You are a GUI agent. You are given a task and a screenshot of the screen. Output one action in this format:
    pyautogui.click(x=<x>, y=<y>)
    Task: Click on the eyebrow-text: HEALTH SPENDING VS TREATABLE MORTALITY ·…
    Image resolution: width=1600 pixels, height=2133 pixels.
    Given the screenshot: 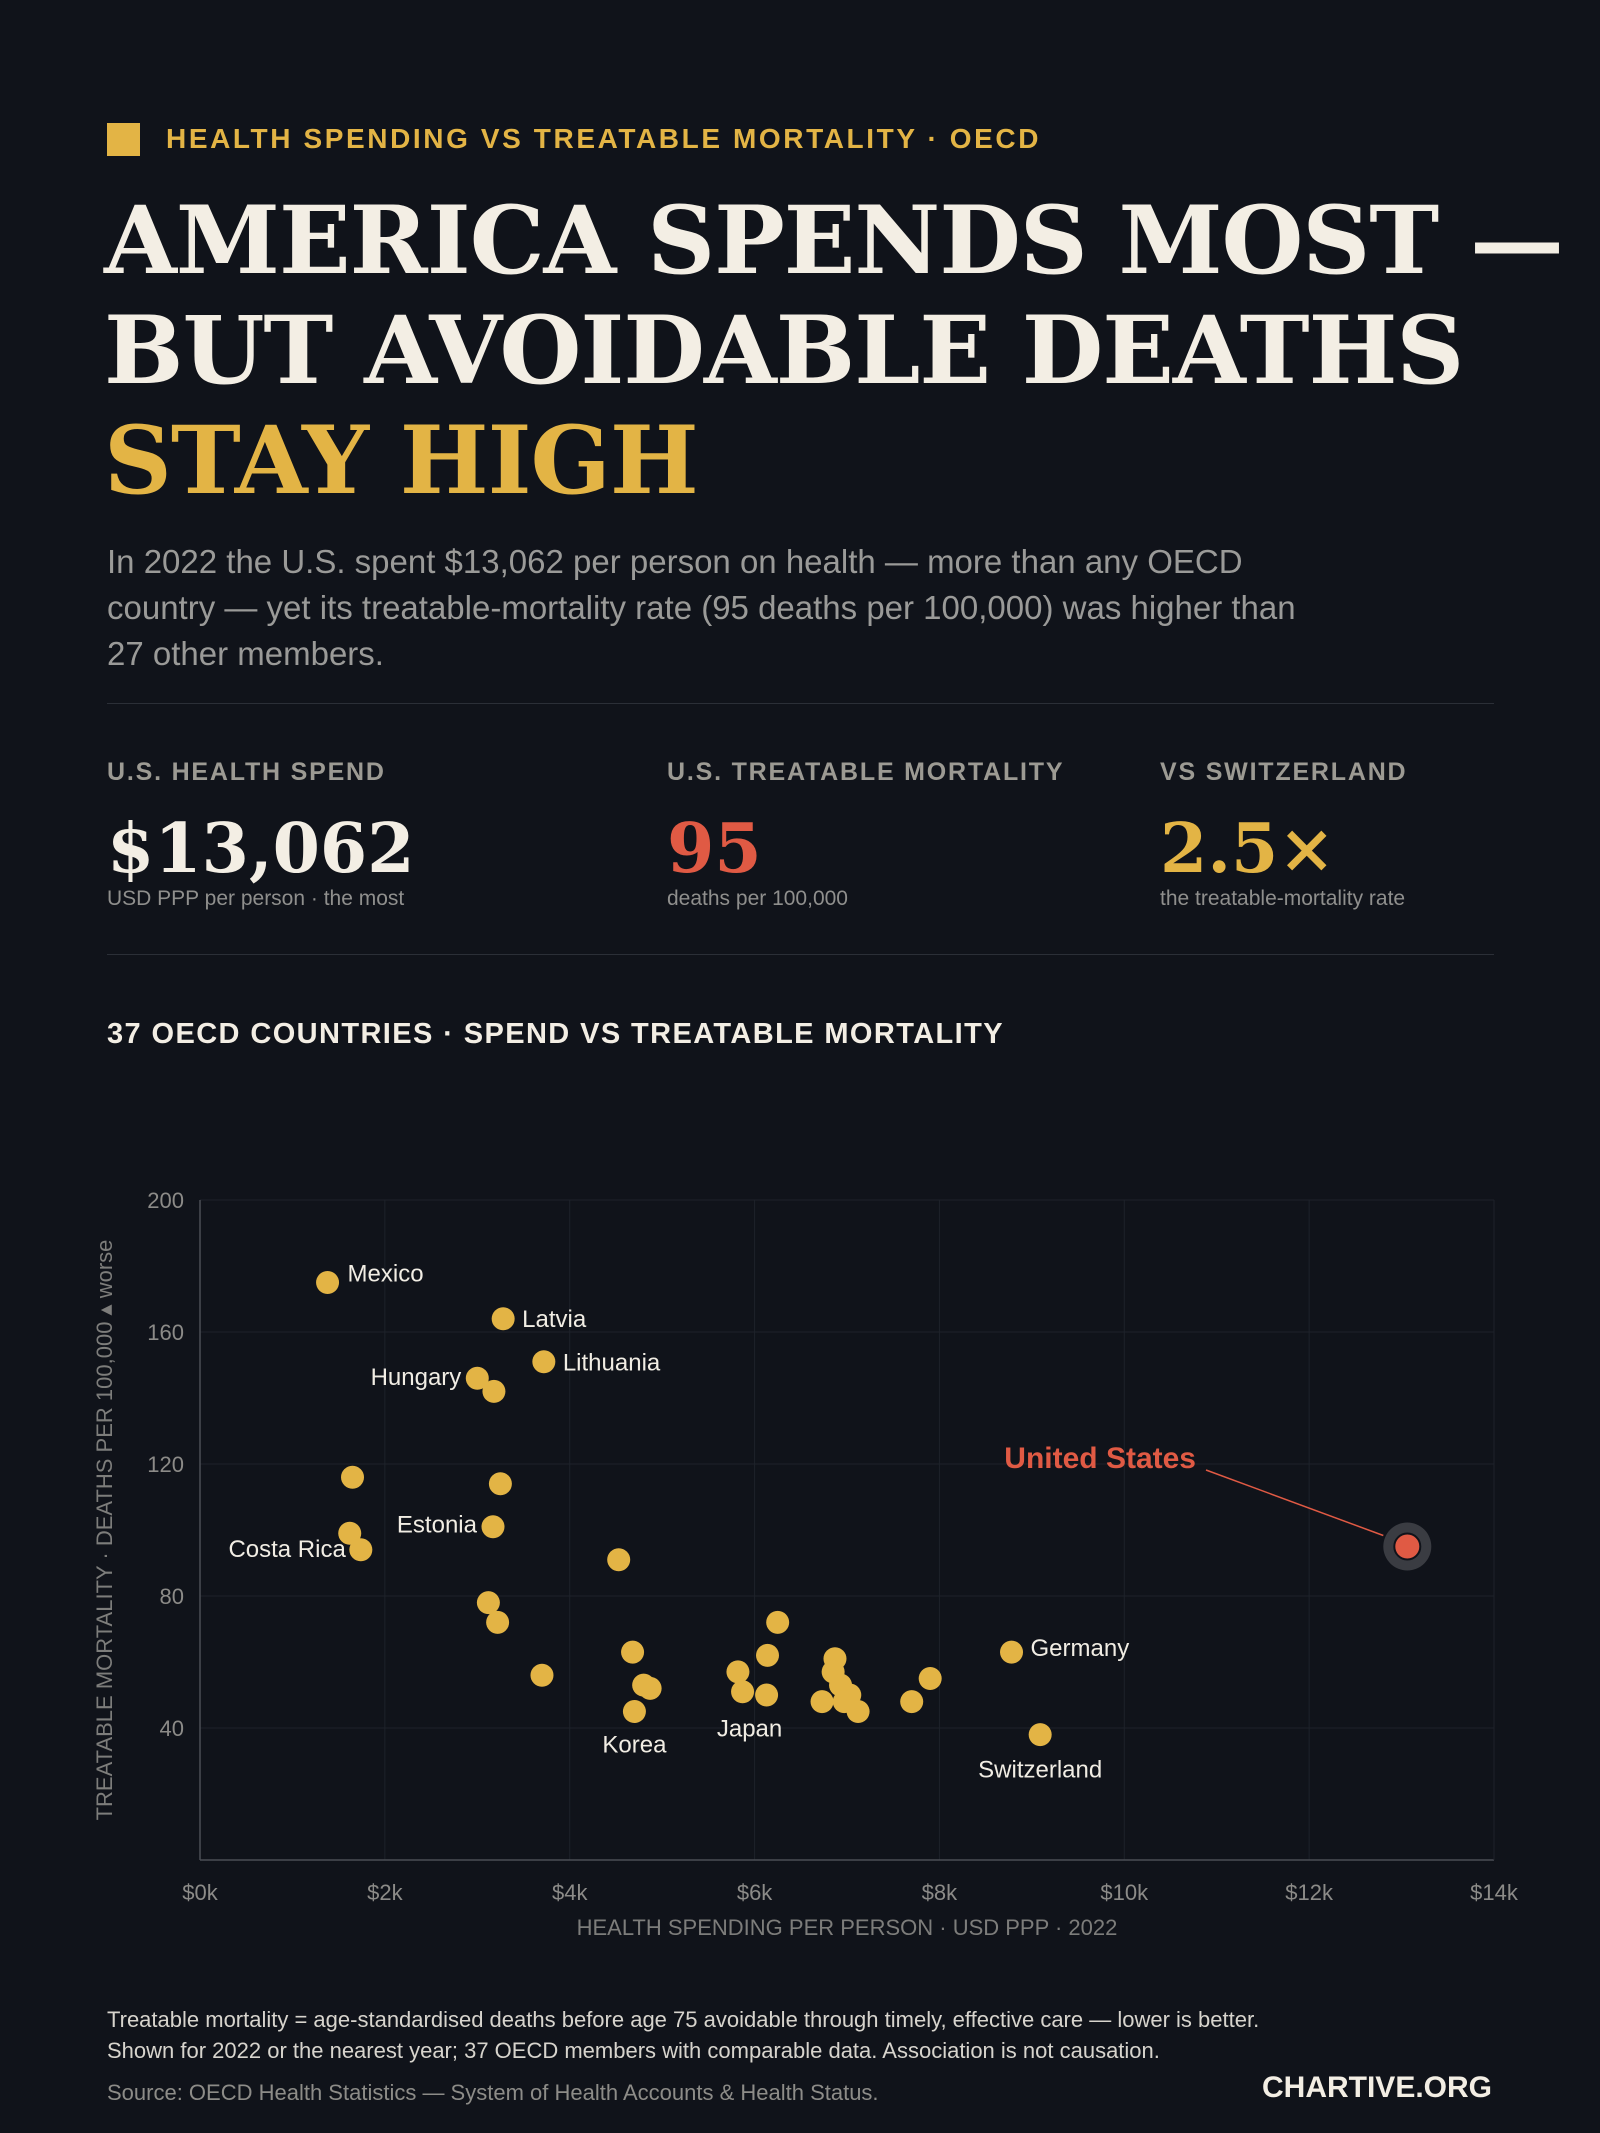 What is the action you would take?
    pyautogui.click(x=604, y=138)
    